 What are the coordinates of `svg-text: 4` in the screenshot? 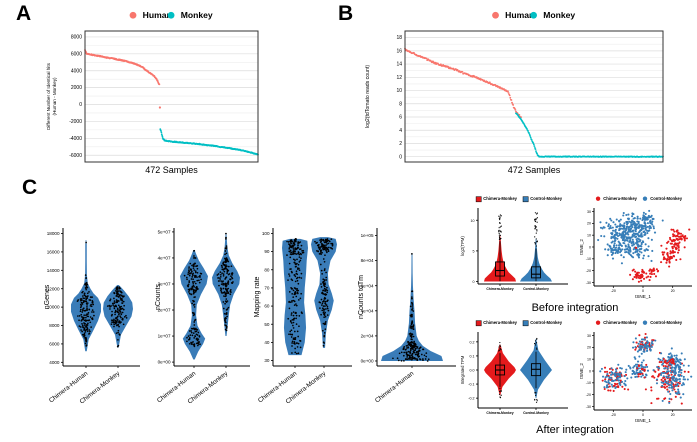 It's located at (400, 131).